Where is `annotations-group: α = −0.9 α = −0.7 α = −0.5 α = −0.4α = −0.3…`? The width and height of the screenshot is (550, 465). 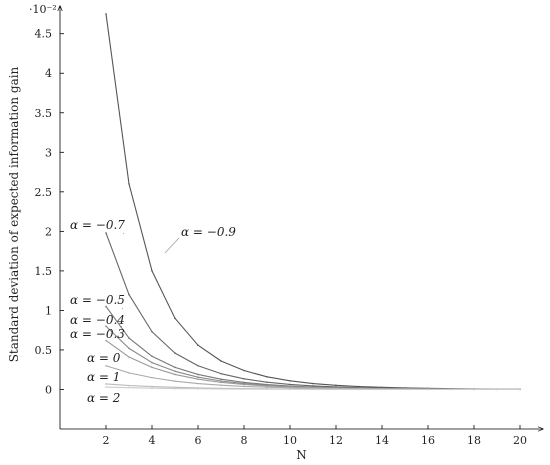 annotations-group: α = −0.9 α = −0.7 α = −0.5 α = −0.4α = −0.3… is located at coordinates (153, 311).